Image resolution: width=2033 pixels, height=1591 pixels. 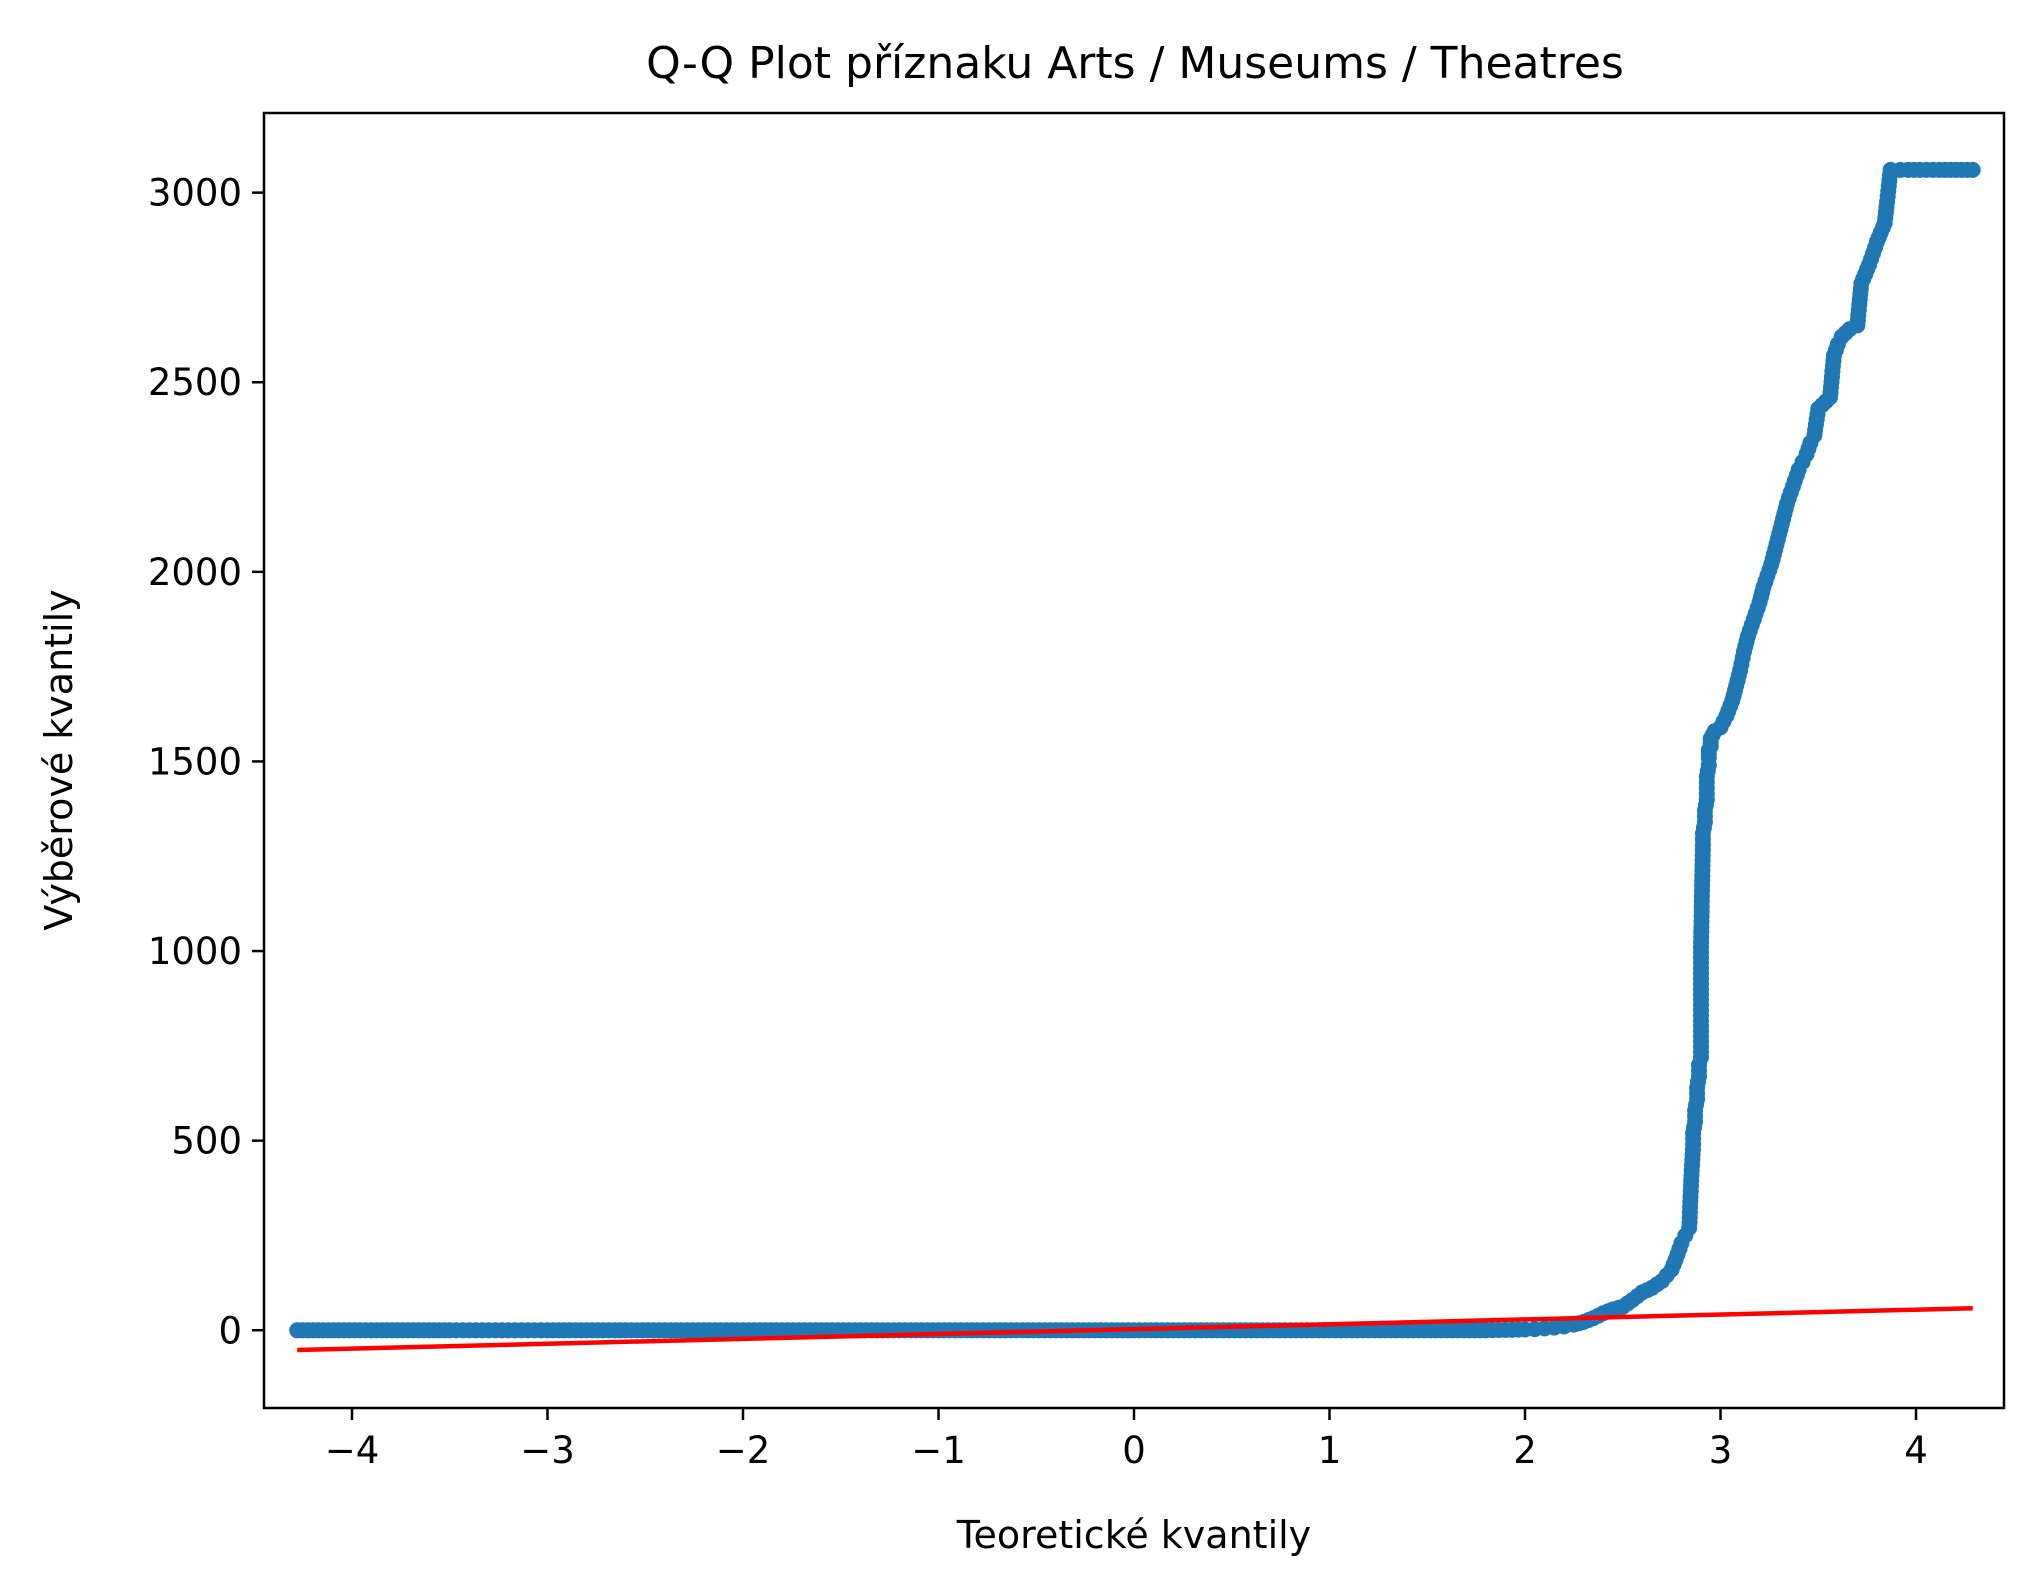 I want to click on x-tick-label: 4, so click(x=1916, y=1450).